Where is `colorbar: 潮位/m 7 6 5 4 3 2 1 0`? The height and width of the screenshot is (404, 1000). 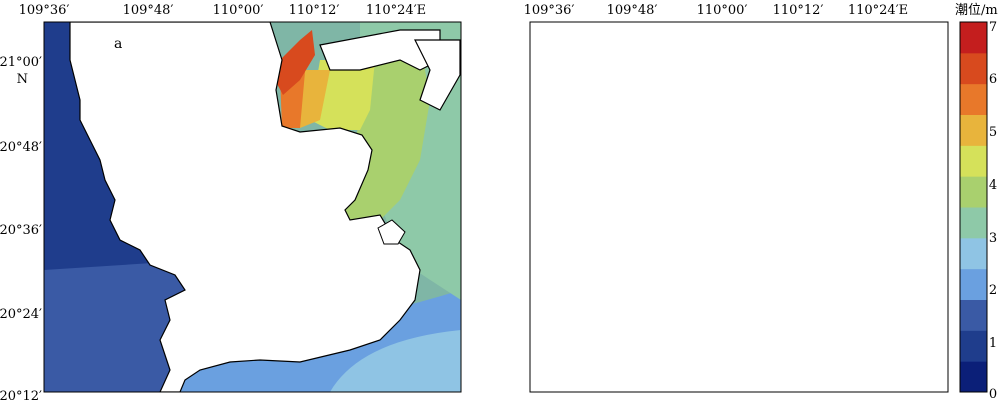 colorbar: 潮位/m 7 6 5 4 3 2 1 0 is located at coordinates (976, 202).